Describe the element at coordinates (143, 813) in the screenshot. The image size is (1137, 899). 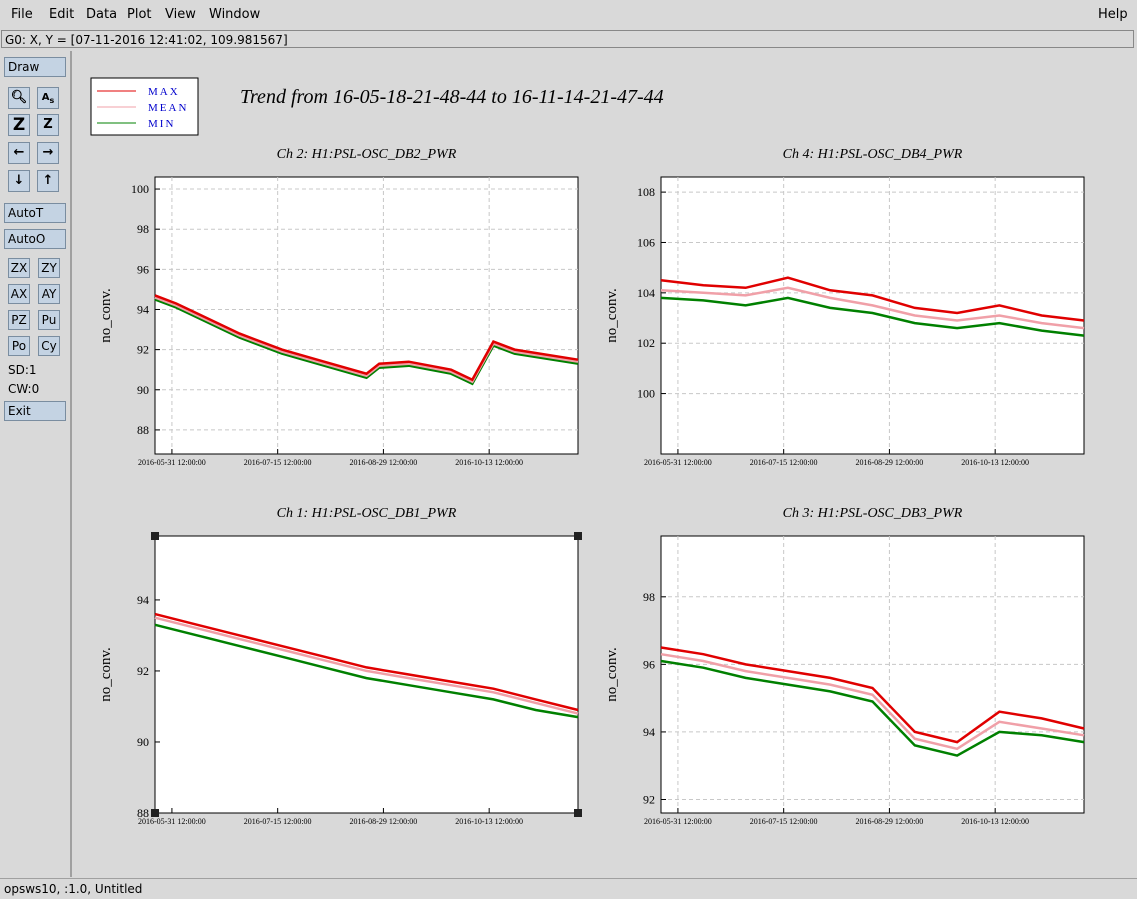
I see `y-tick-label: 88` at that location.